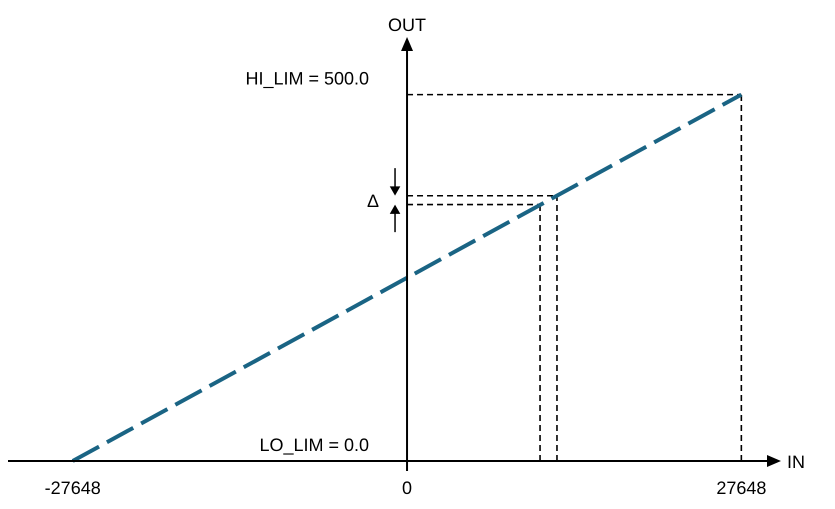 The width and height of the screenshot is (835, 509). I want to click on annotation: Δ, so click(373, 201).